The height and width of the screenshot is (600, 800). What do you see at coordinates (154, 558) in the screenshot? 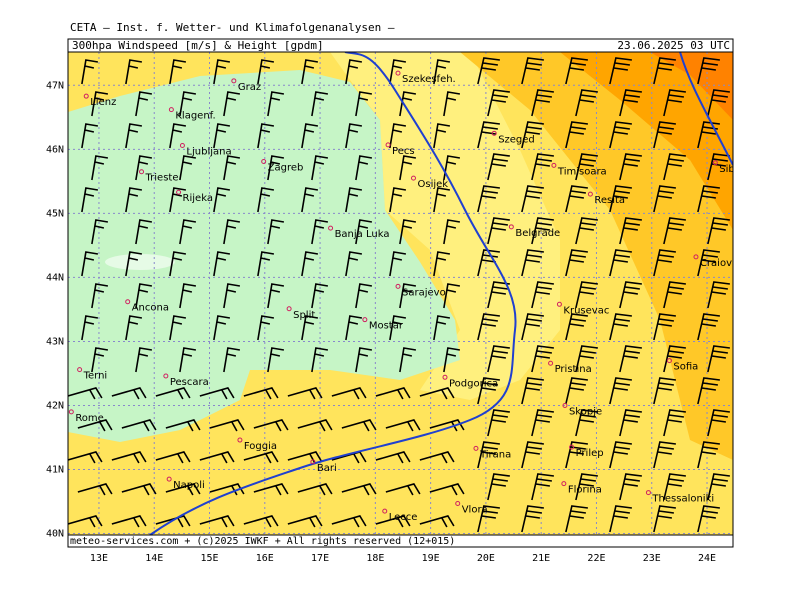
I see `lon-label: 14E` at bounding box center [154, 558].